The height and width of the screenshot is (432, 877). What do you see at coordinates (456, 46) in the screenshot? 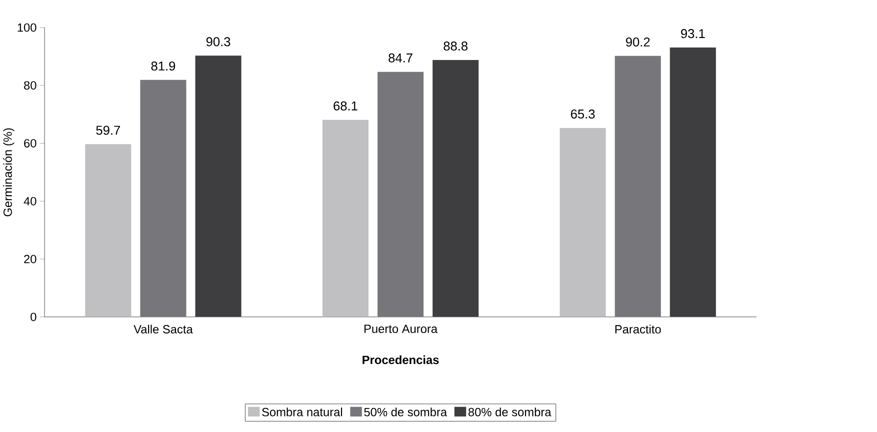
I see `data-label: 88.8` at bounding box center [456, 46].